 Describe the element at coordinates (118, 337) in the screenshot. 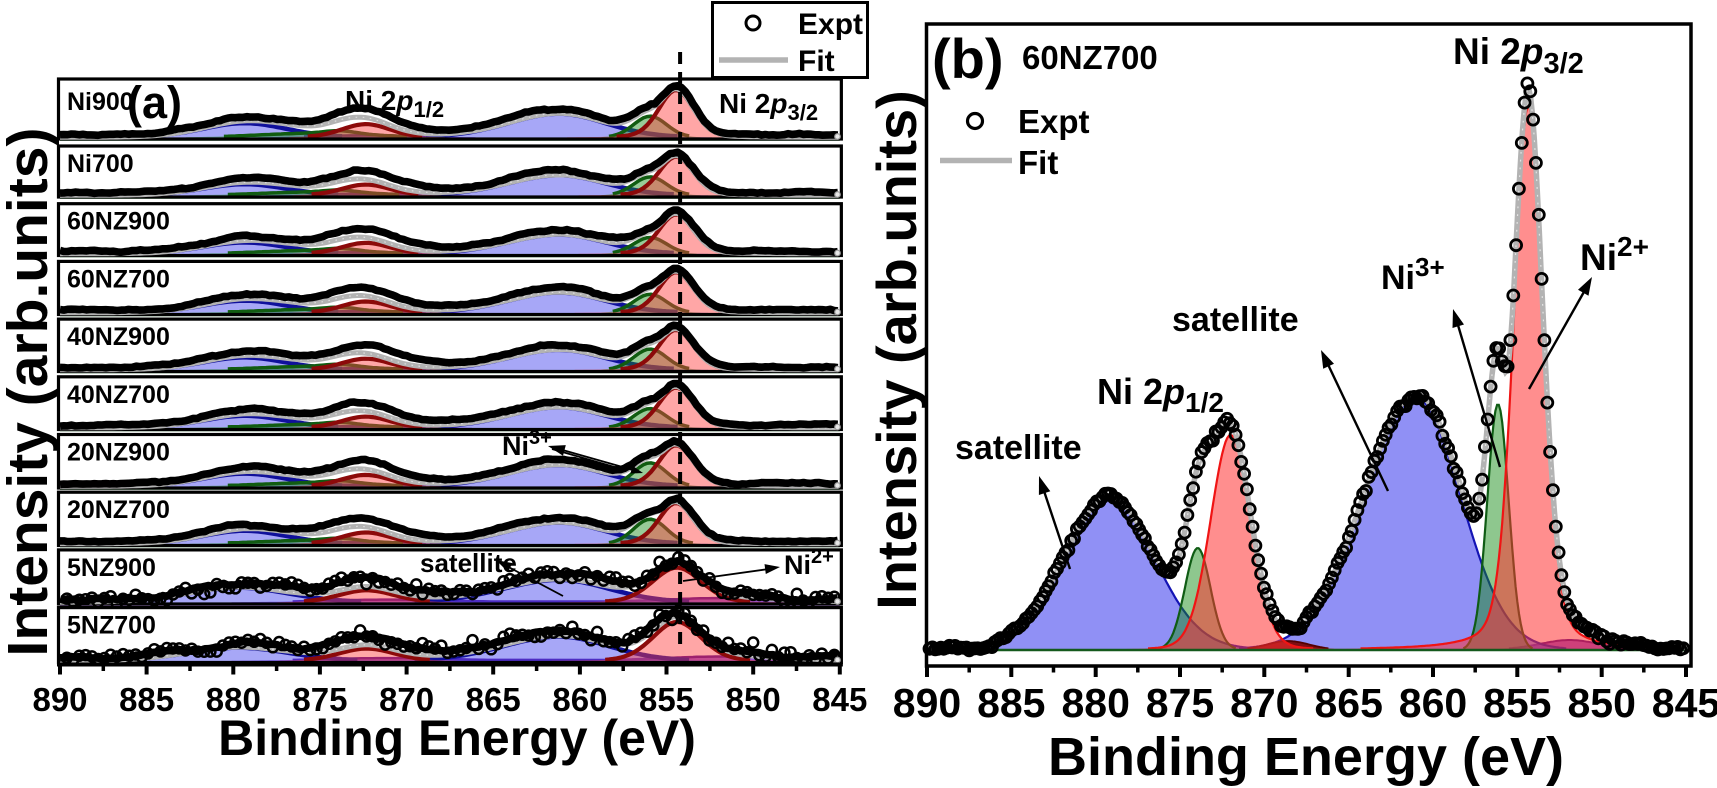

I see `svg-text: 40NZ900` at that location.